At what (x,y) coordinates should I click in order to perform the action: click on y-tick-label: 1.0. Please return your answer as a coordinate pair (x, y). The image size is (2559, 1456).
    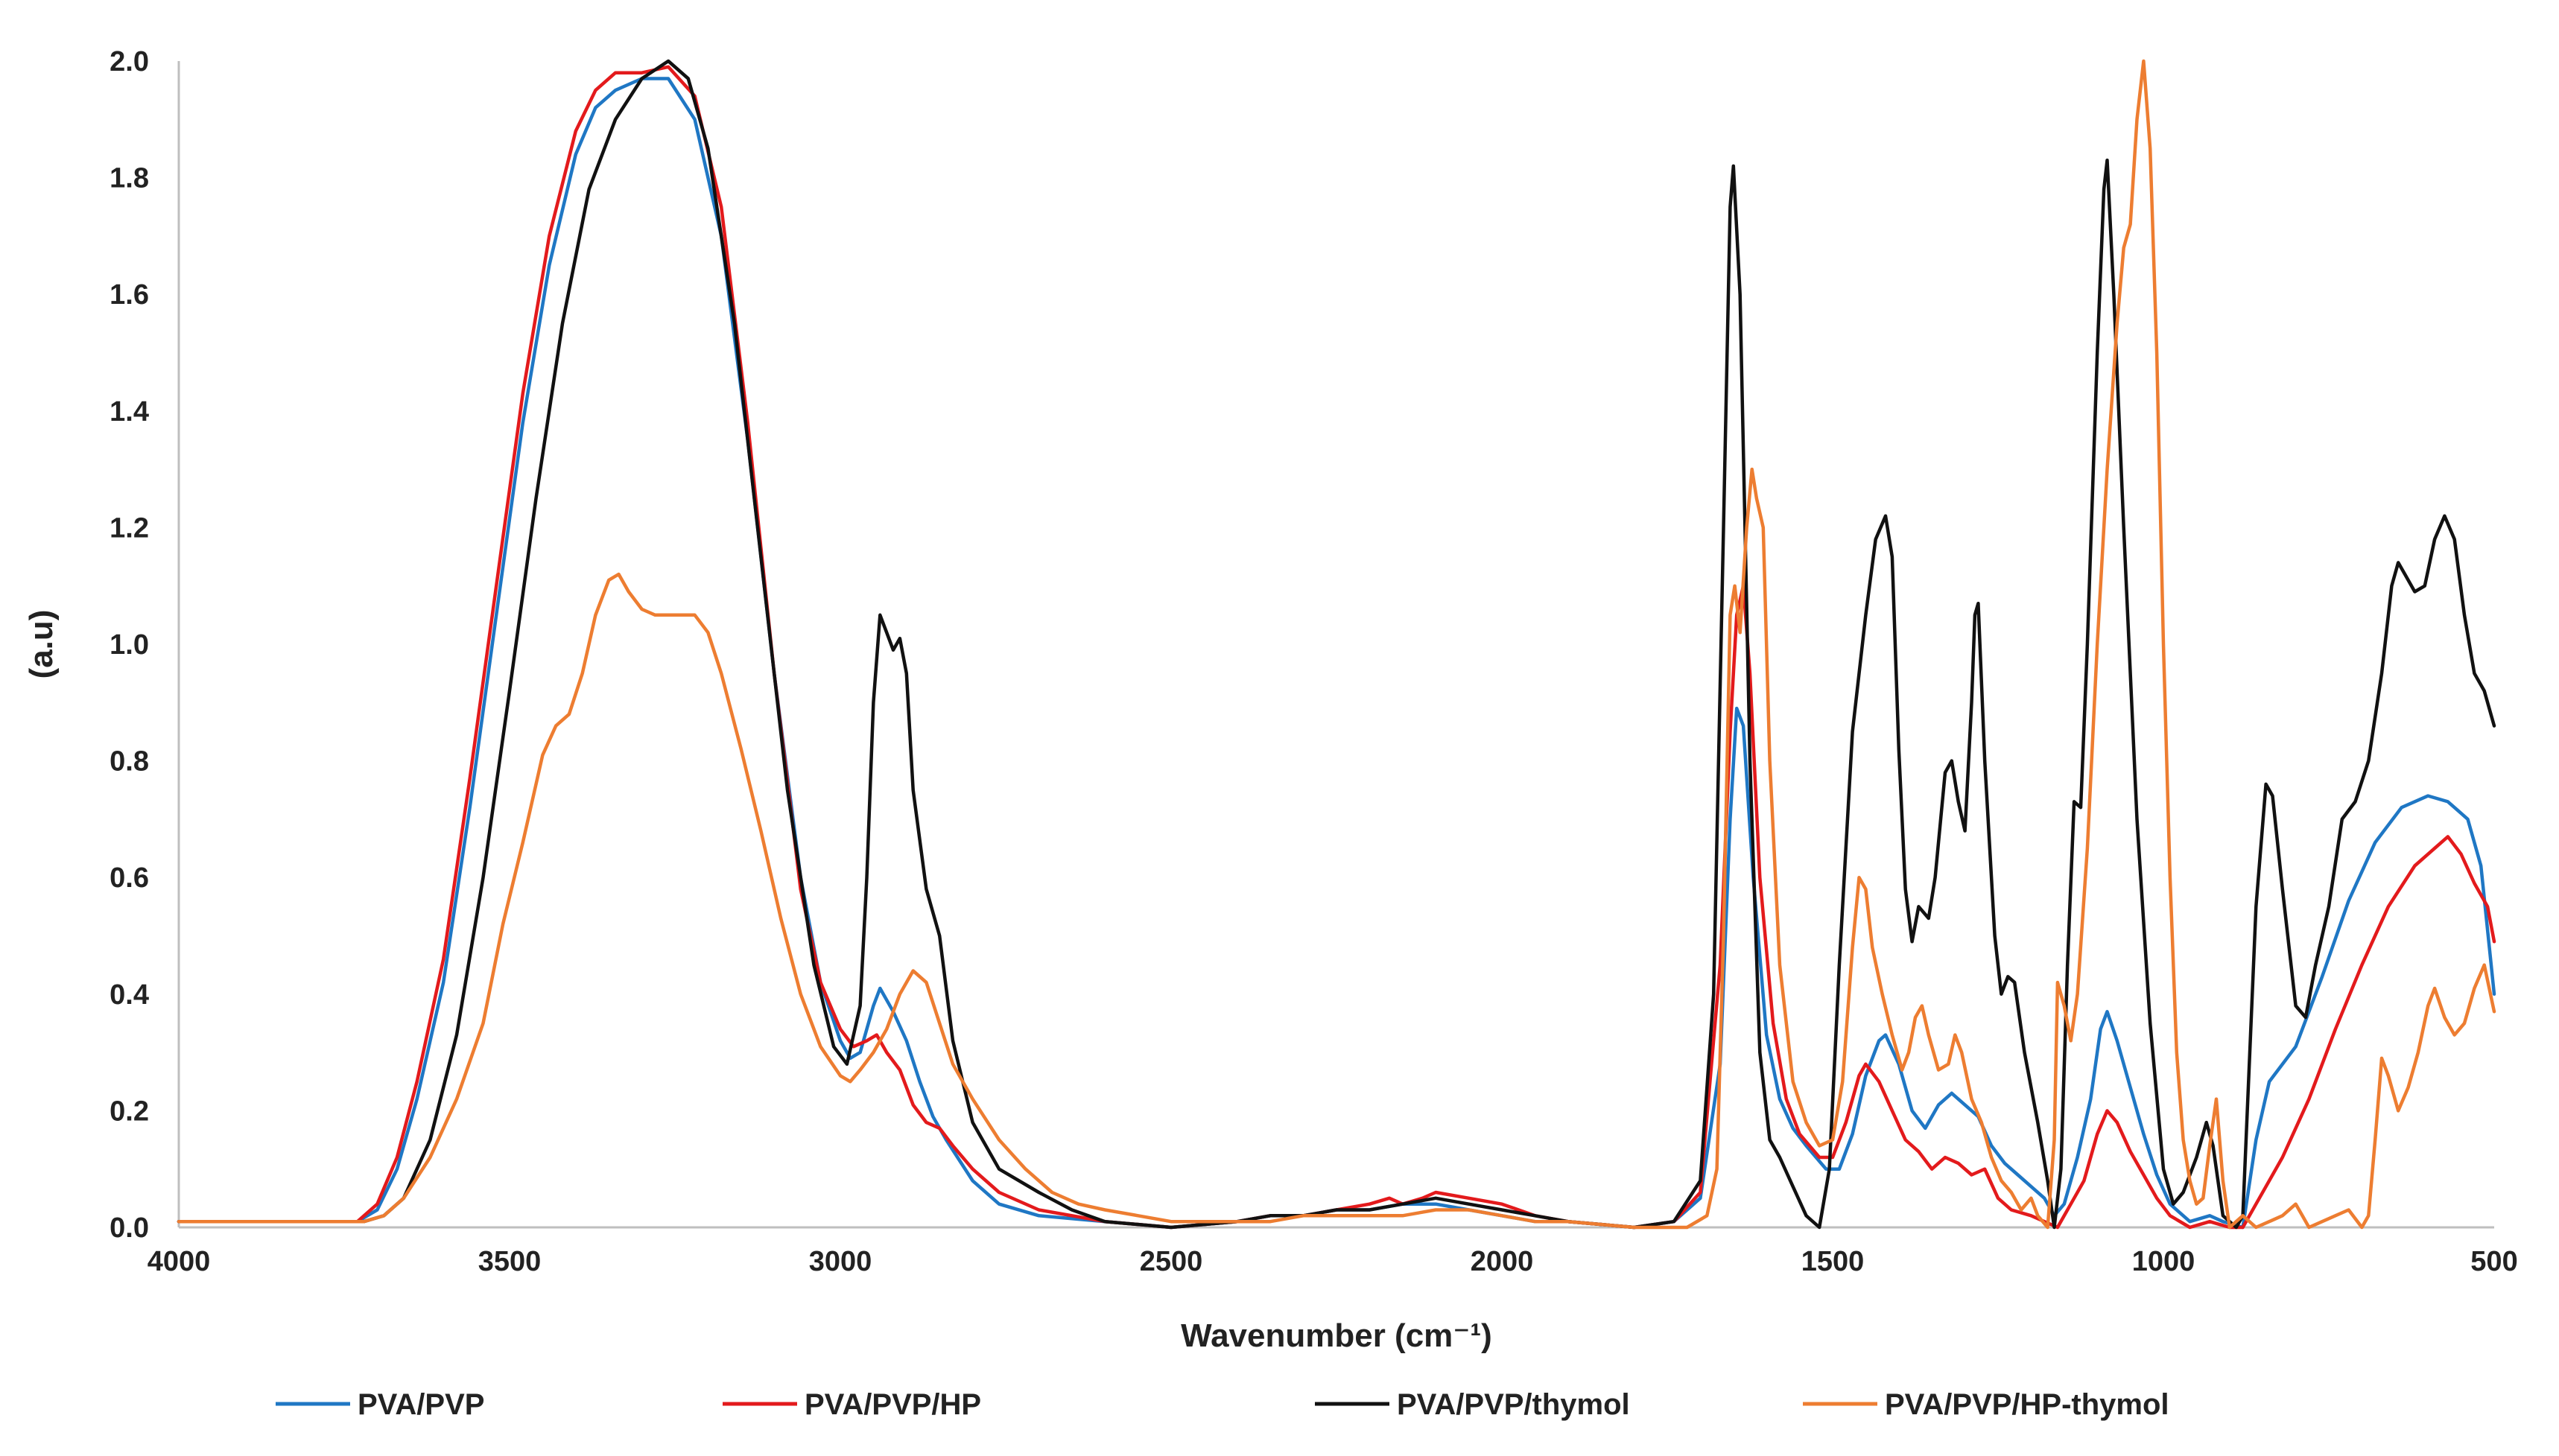
    Looking at the image, I should click on (130, 645).